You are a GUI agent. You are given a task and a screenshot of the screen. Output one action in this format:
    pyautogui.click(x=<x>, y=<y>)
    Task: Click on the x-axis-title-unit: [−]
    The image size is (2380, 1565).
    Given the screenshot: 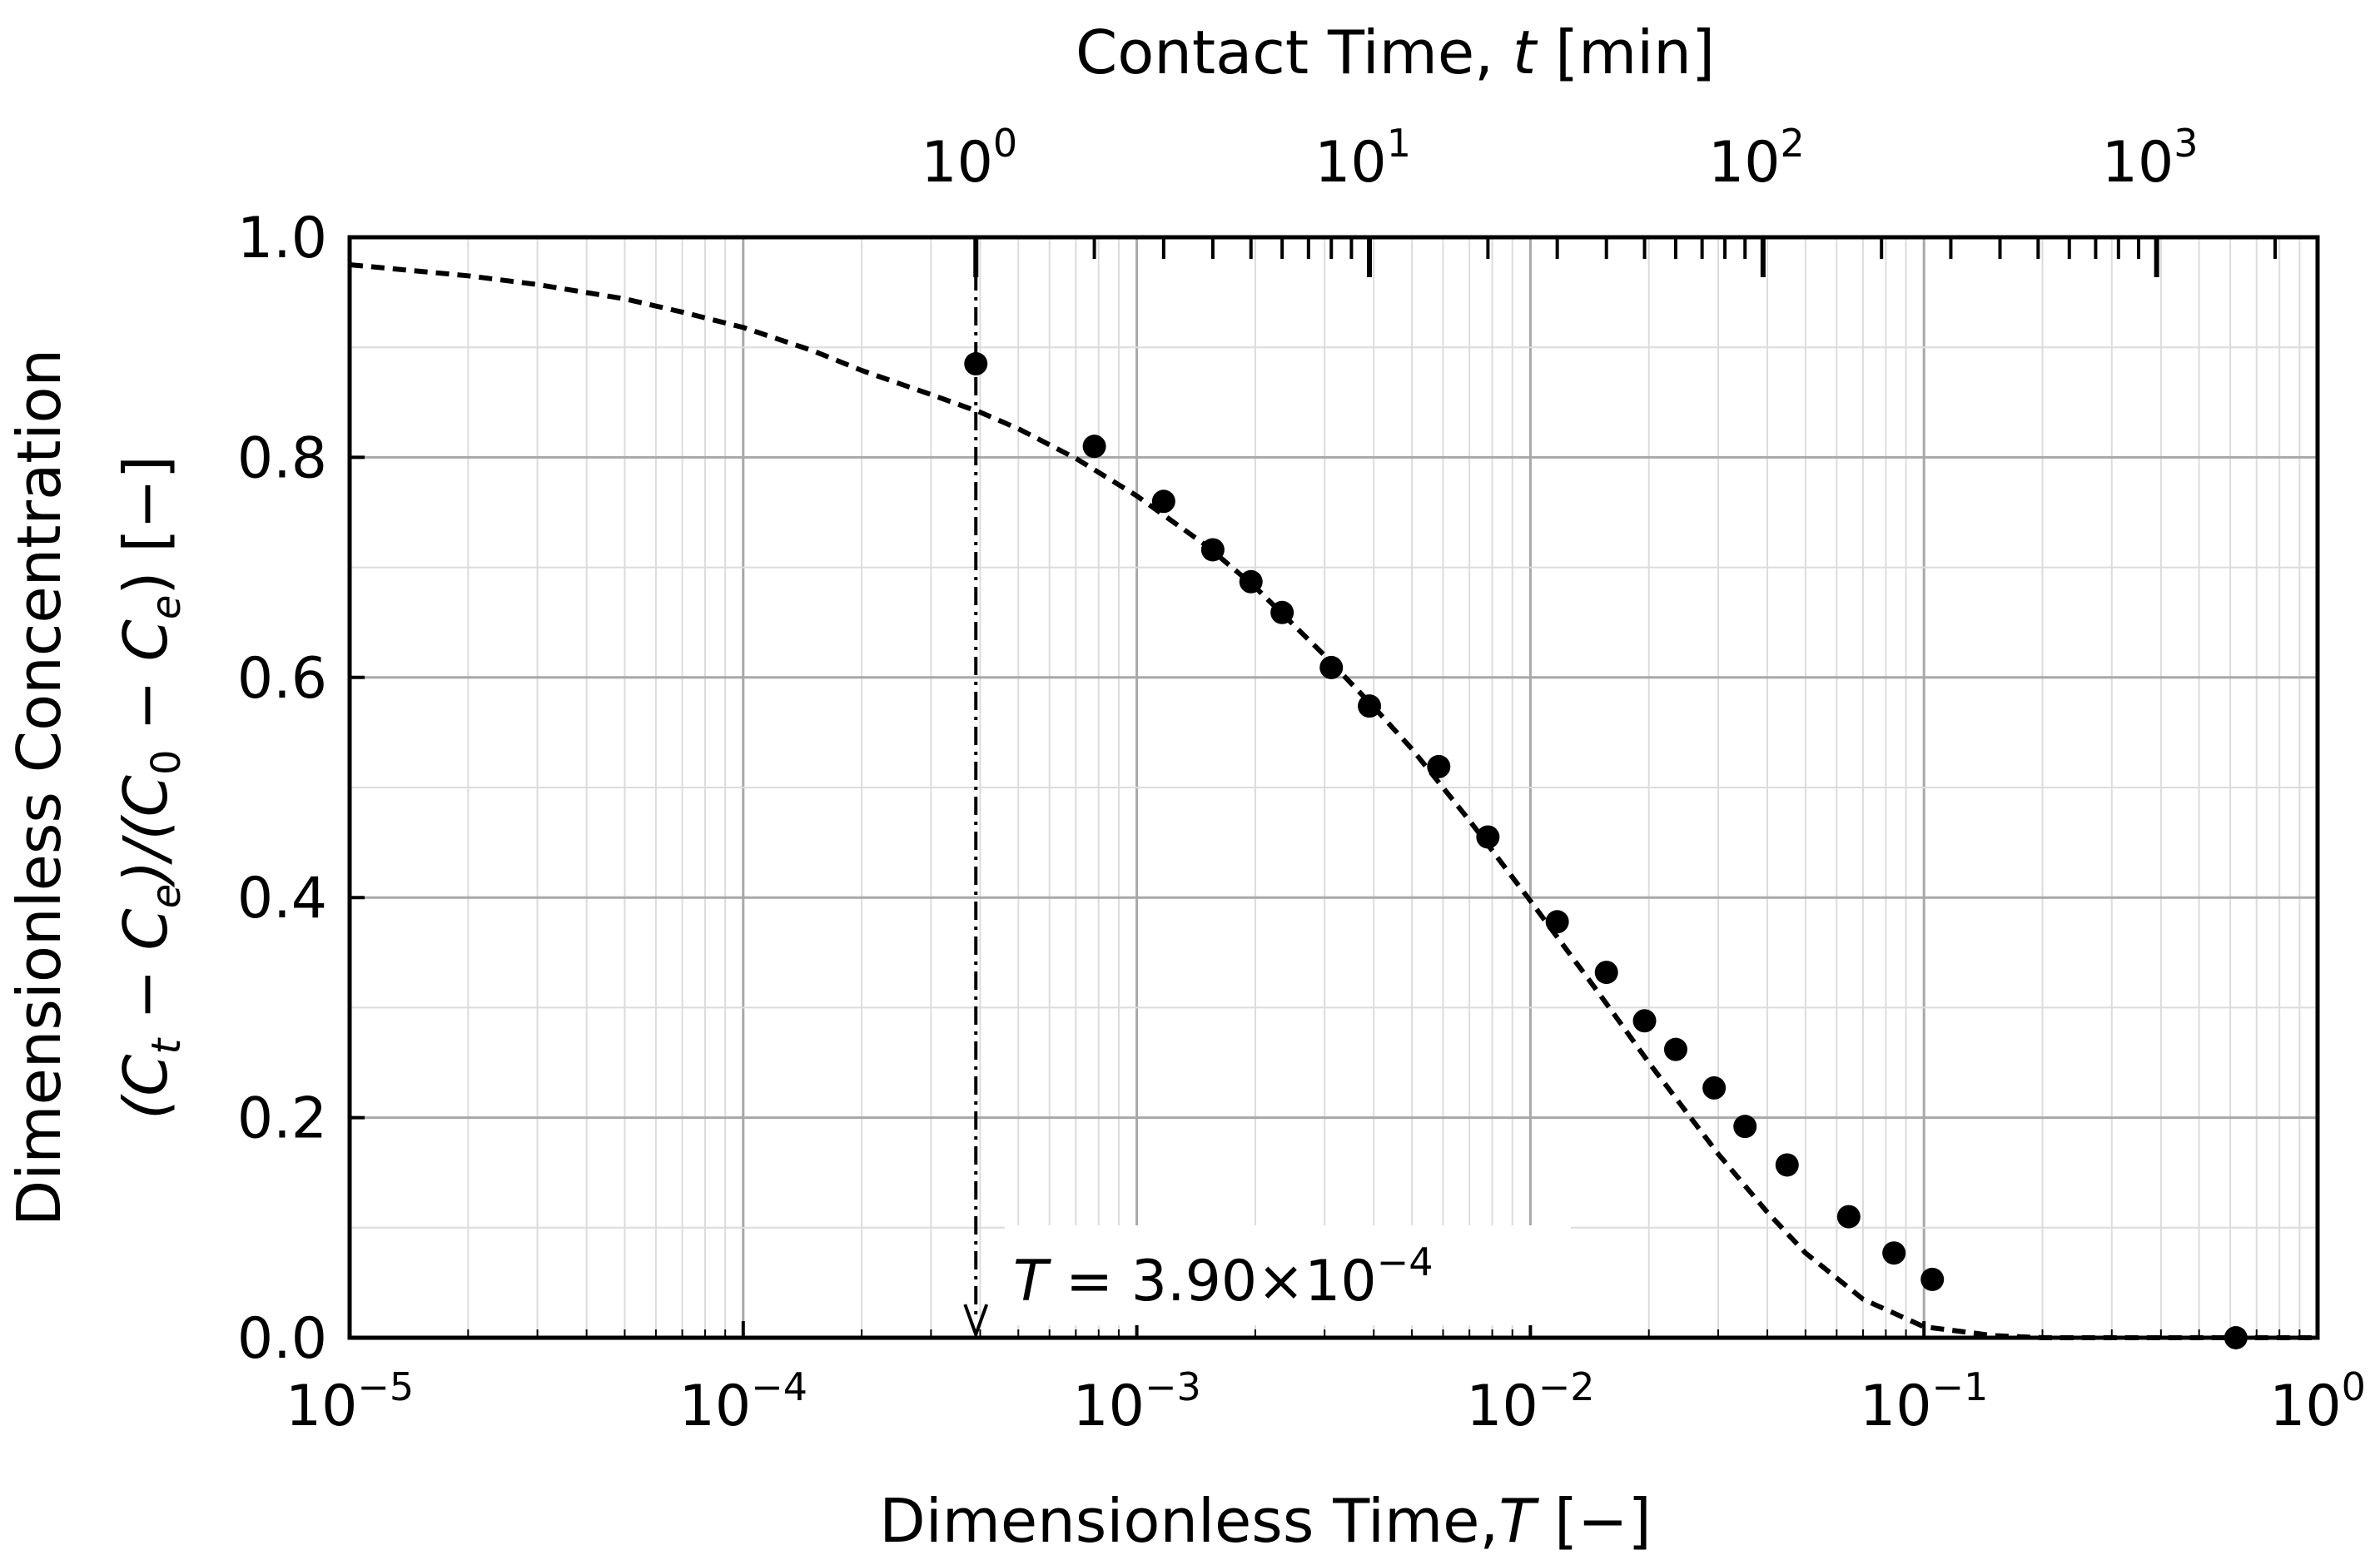 What is the action you would take?
    pyautogui.click(x=1593, y=1521)
    